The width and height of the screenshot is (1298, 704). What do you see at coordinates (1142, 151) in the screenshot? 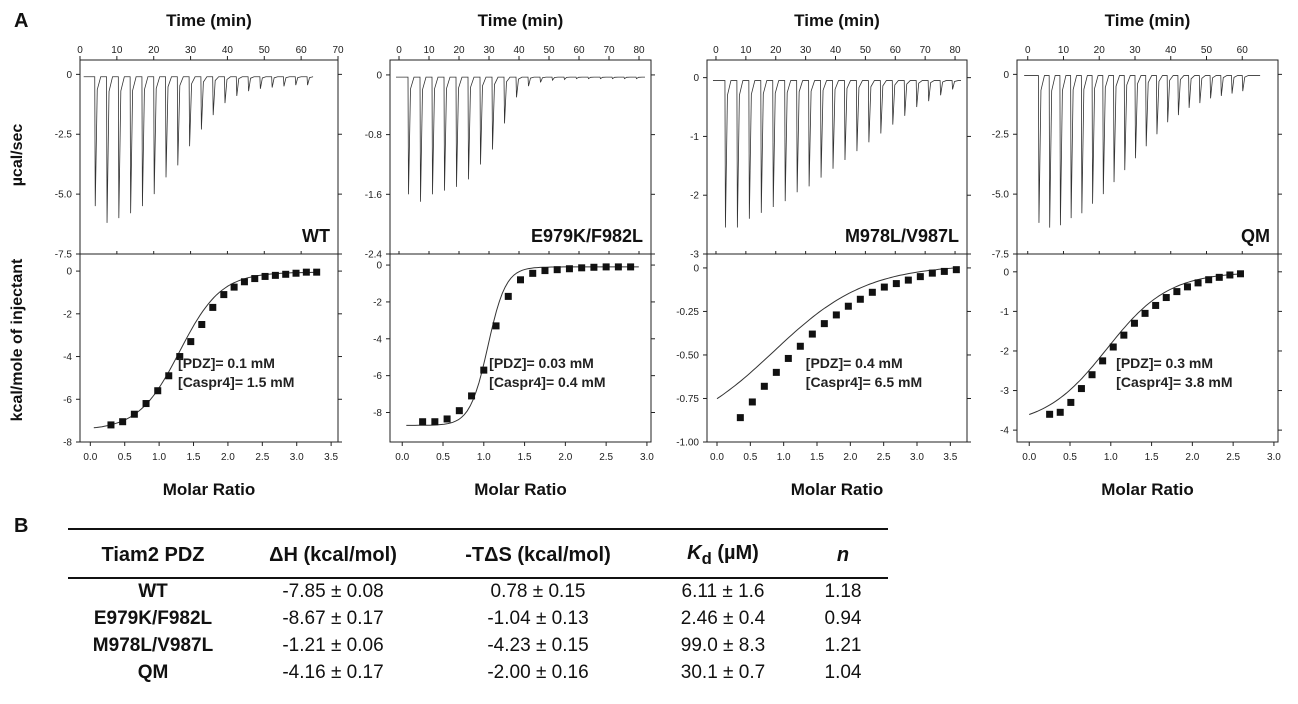
I see `raw-thermogram-trace` at bounding box center [1142, 151].